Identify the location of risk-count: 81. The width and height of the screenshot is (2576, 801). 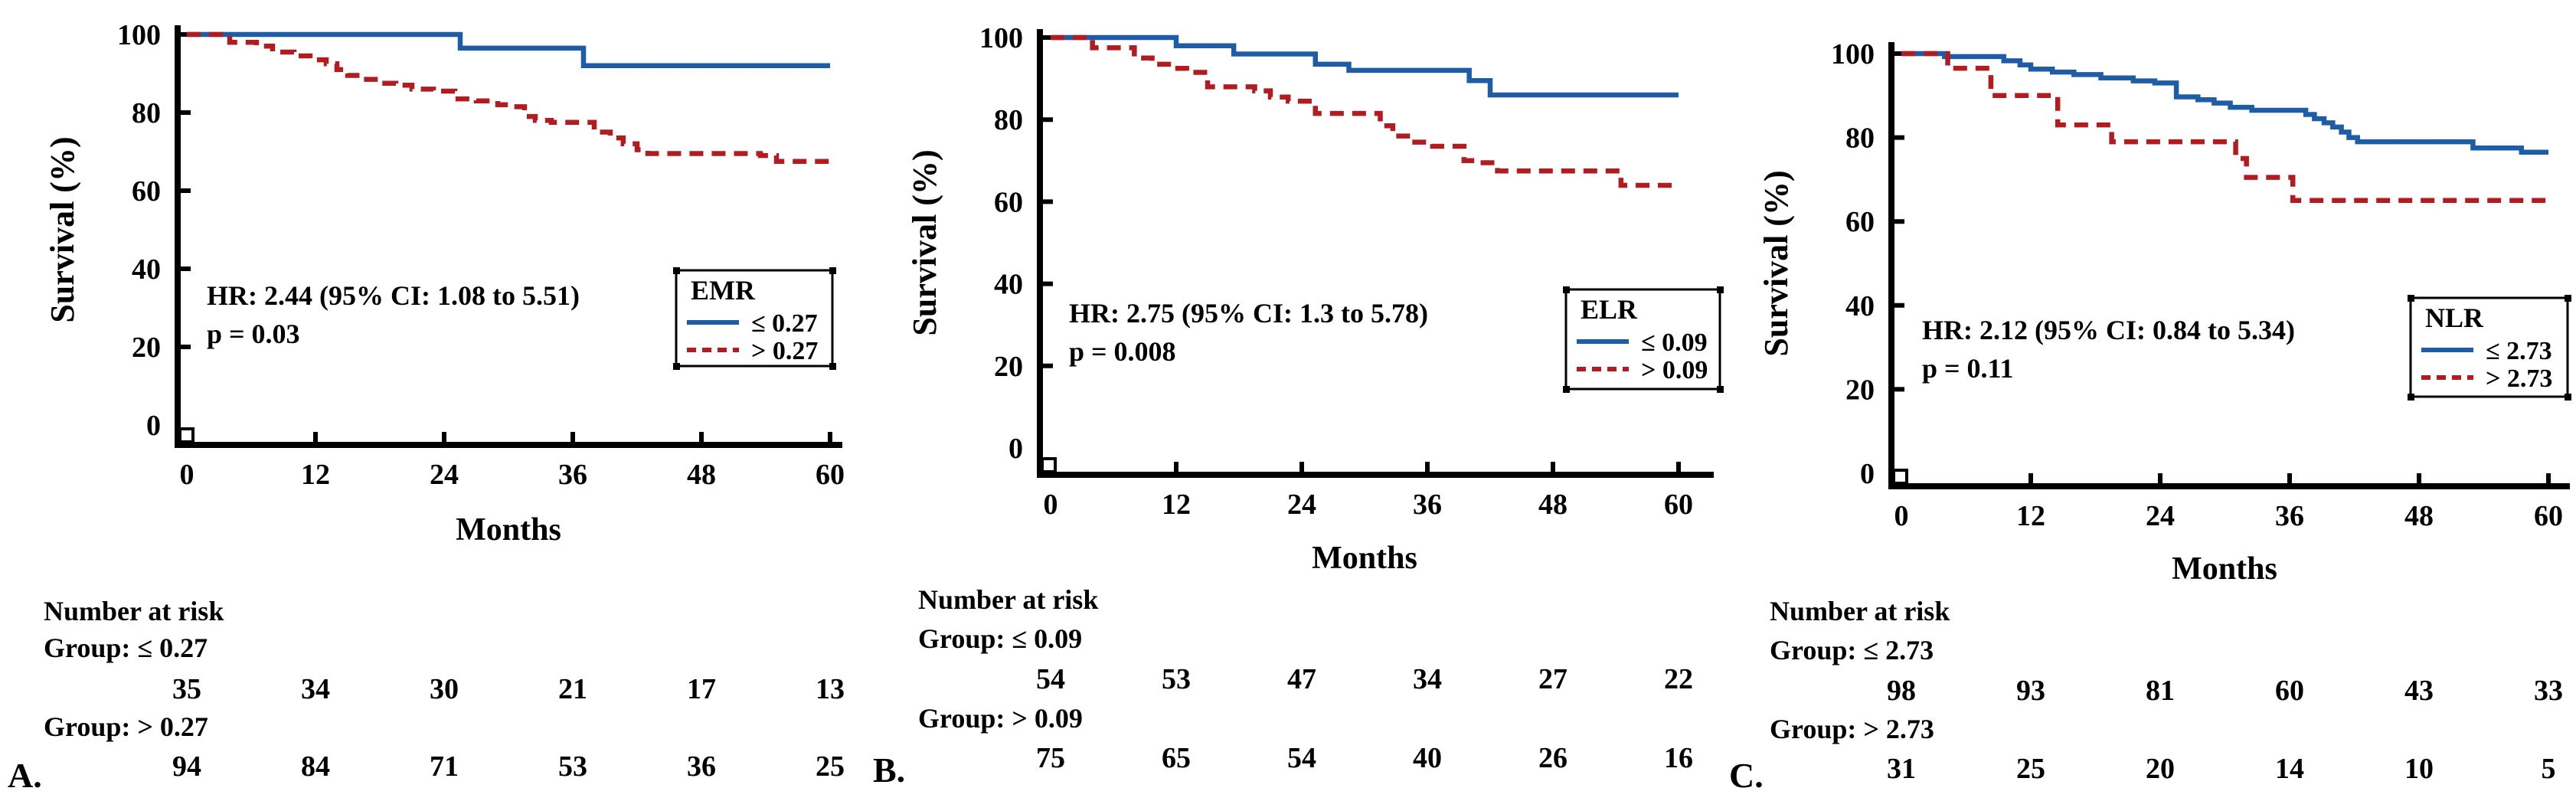
(2160, 691).